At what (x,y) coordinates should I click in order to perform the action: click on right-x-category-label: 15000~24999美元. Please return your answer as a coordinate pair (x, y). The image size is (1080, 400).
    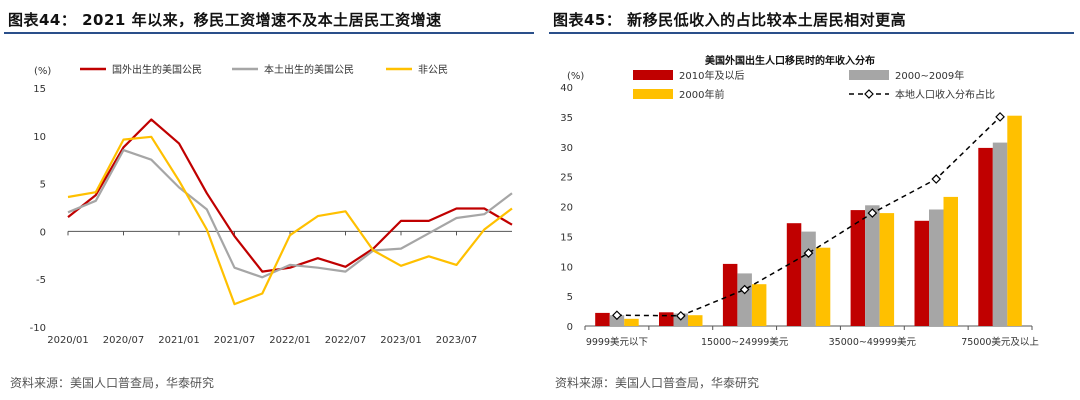
    Looking at the image, I should click on (745, 342).